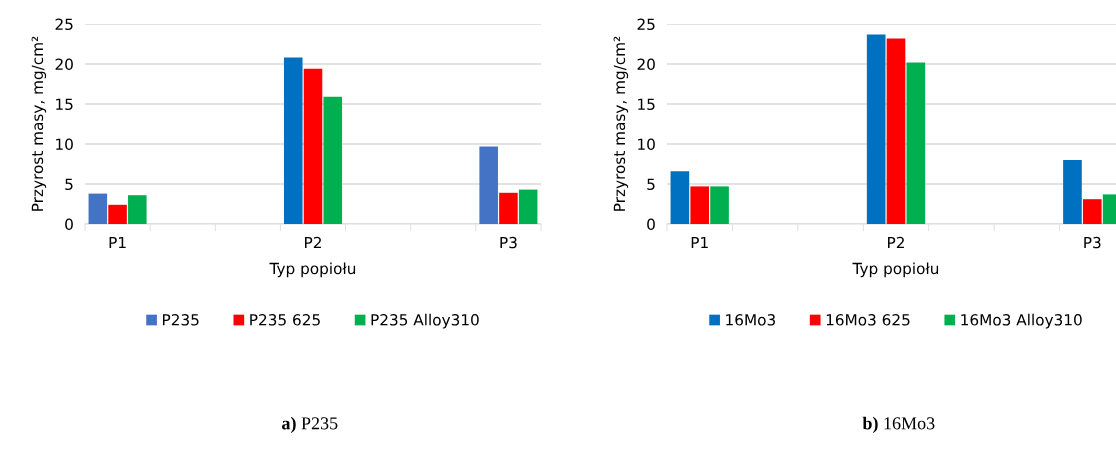 This screenshot has width=1116, height=452. What do you see at coordinates (181, 320) in the screenshot?
I see `legend-label: P235` at bounding box center [181, 320].